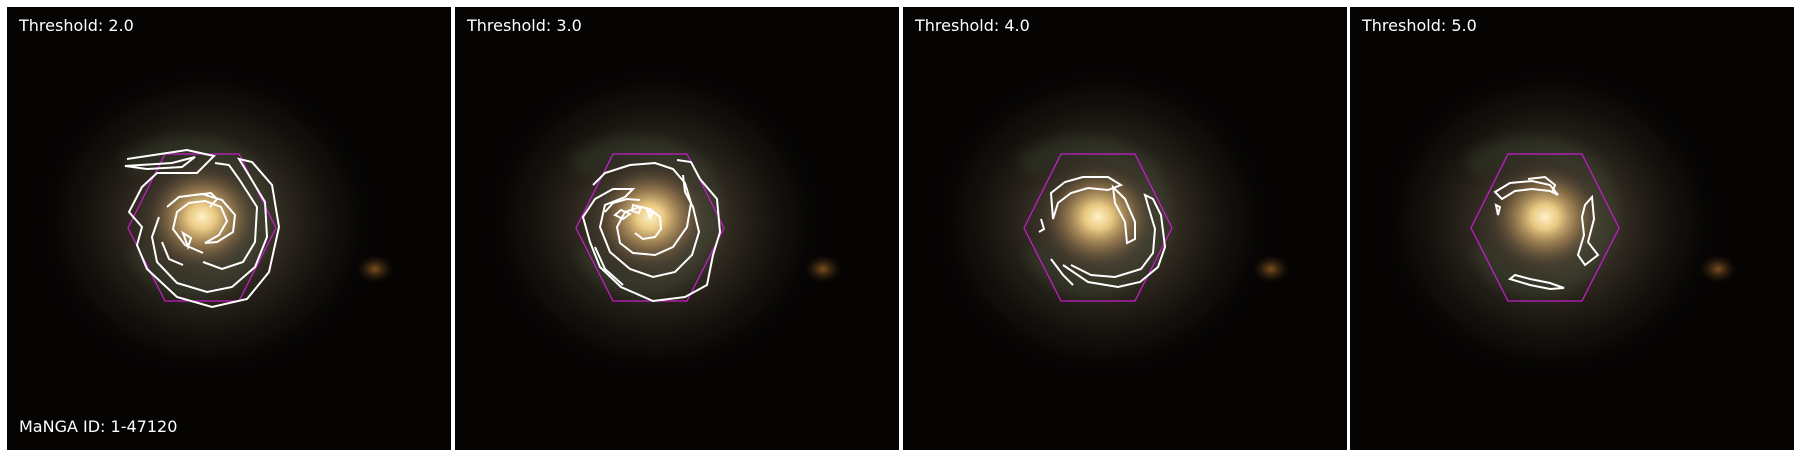 The width and height of the screenshot is (1800, 457). Describe the element at coordinates (972, 25) in the screenshot. I see `panel-threshold-label: Threshold: 4.0` at that location.